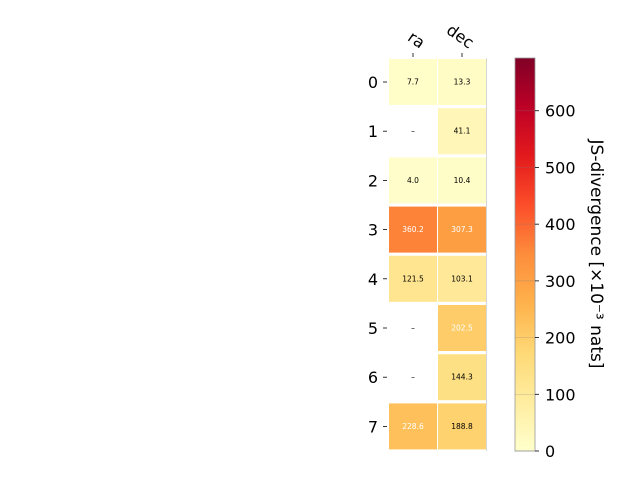 The image size is (640, 480). Describe the element at coordinates (373, 377) in the screenshot. I see `row-tick-label: 6` at that location.